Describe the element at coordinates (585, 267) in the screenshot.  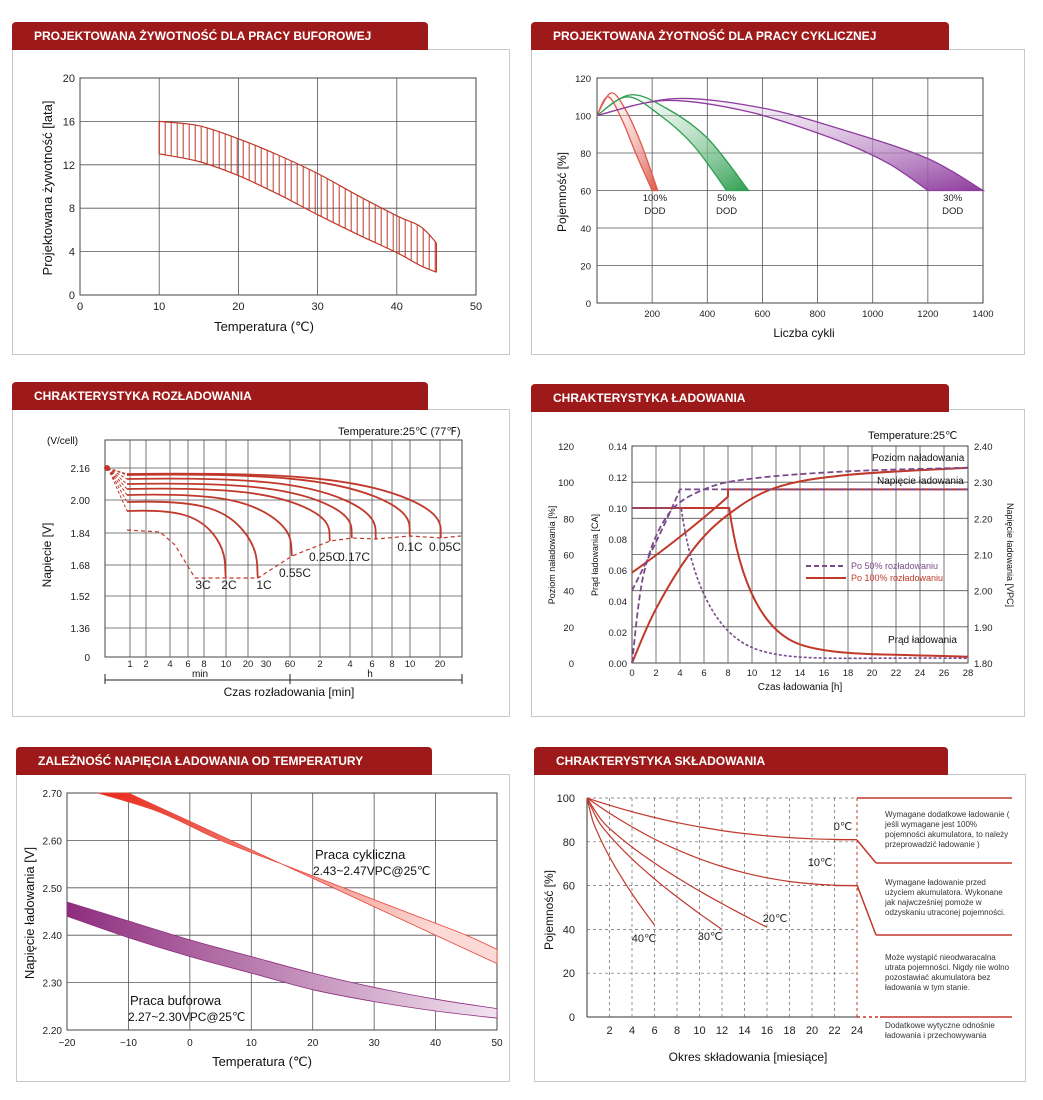
I see `y-tick-label: 20` at that location.